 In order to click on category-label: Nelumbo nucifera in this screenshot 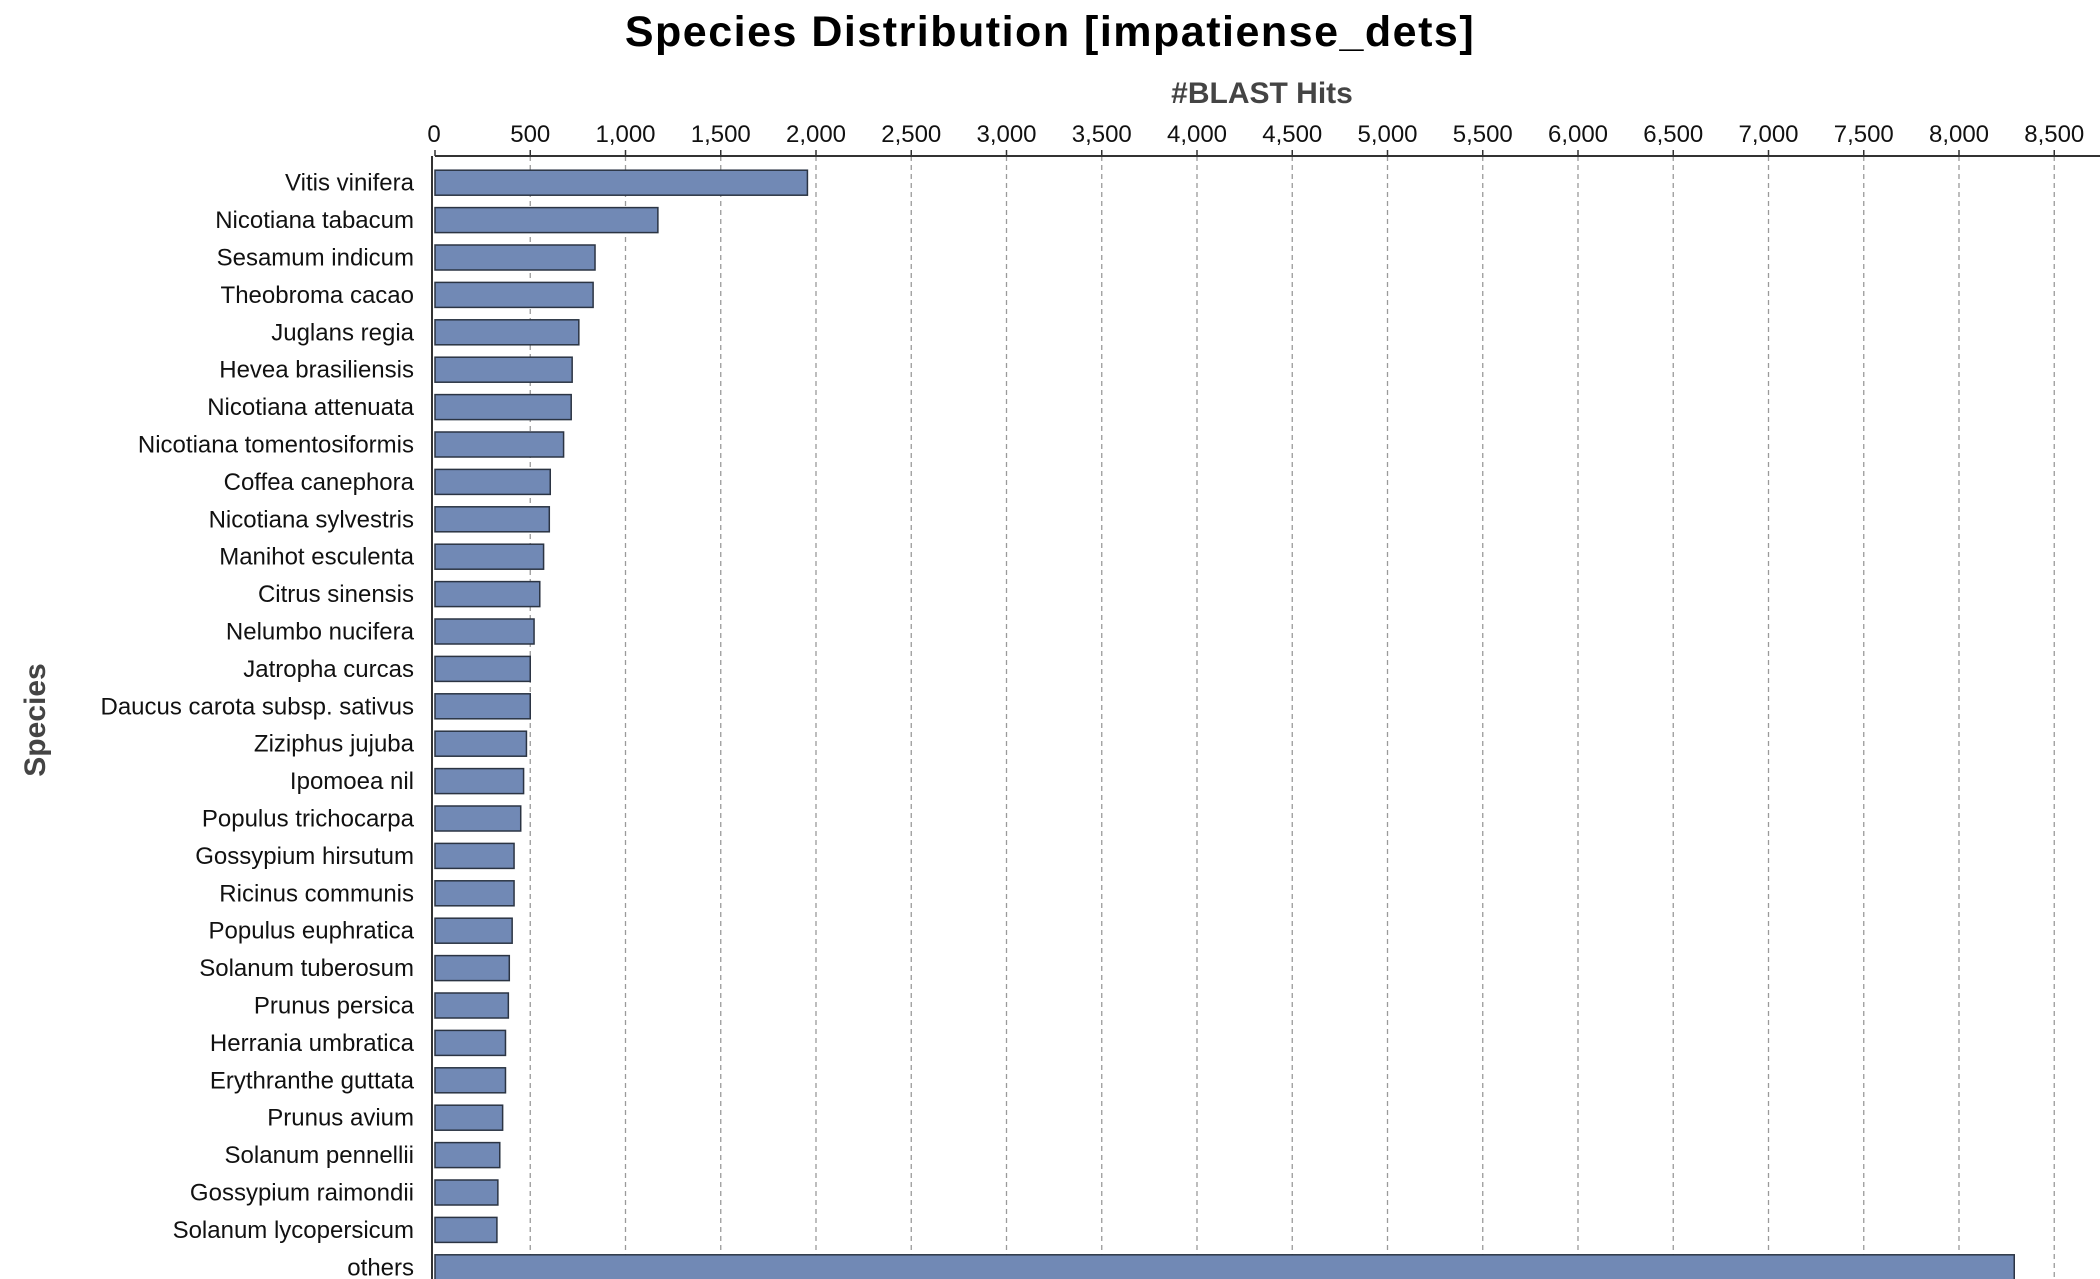, I will do `click(320, 632)`.